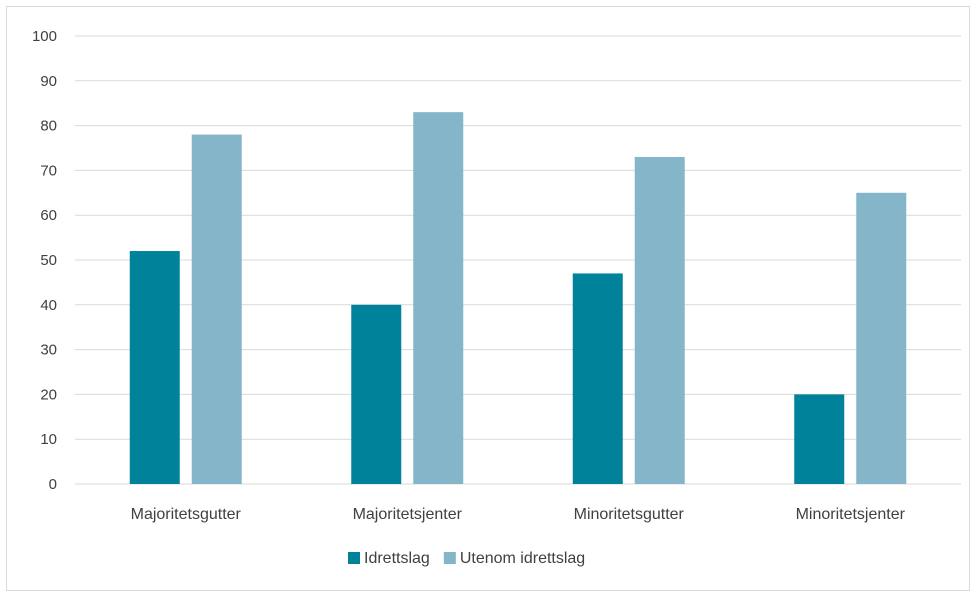 Image resolution: width=977 pixels, height=597 pixels. What do you see at coordinates (881, 338) in the screenshot?
I see `bar-utenom-idrettslag-minoritetsjenter` at bounding box center [881, 338].